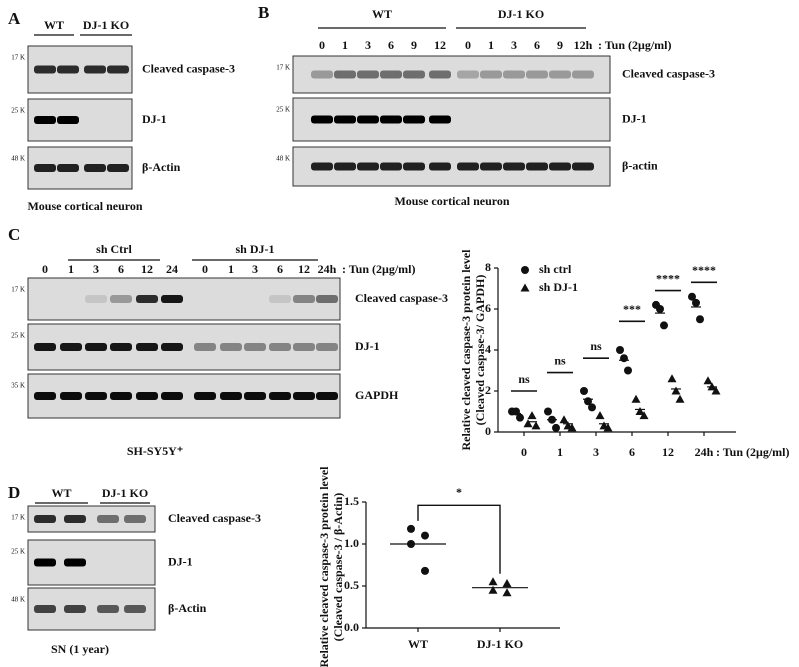 The image size is (799, 667). What do you see at coordinates (147, 269) in the screenshot?
I see `lane-label: 12` at bounding box center [147, 269].